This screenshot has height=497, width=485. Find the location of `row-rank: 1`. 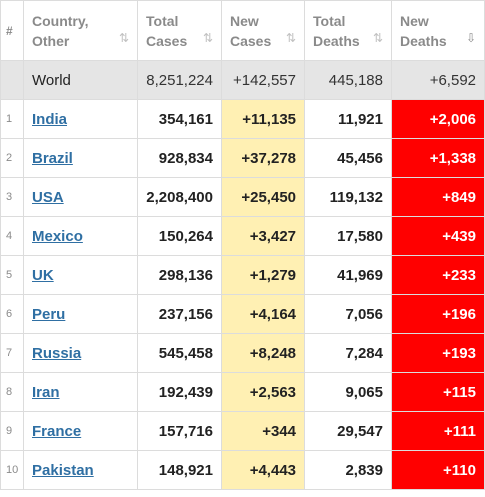

row-rank: 1 is located at coordinates (12, 119).